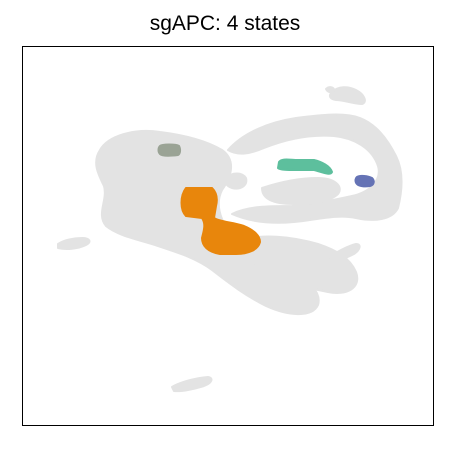 The width and height of the screenshot is (450, 450). I want to click on chart-title: sgAPC: 4 states, so click(225, 23).